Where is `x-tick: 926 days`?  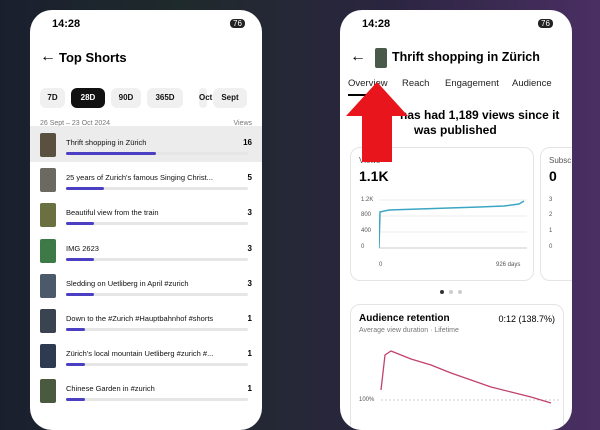 x-tick: 926 days is located at coordinates (508, 265).